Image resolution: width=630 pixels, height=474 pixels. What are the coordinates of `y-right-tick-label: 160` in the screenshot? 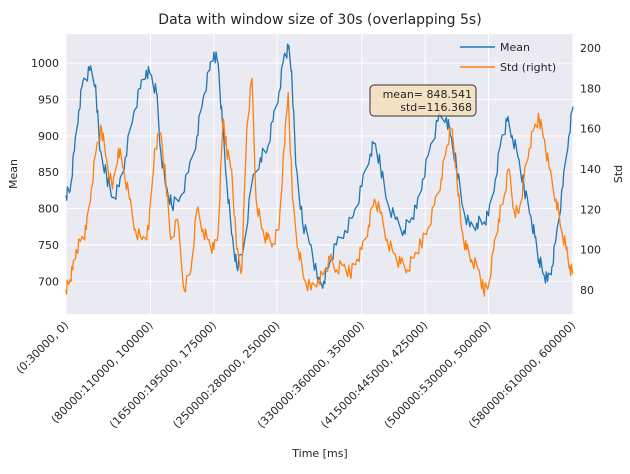 It's located at (590, 129).